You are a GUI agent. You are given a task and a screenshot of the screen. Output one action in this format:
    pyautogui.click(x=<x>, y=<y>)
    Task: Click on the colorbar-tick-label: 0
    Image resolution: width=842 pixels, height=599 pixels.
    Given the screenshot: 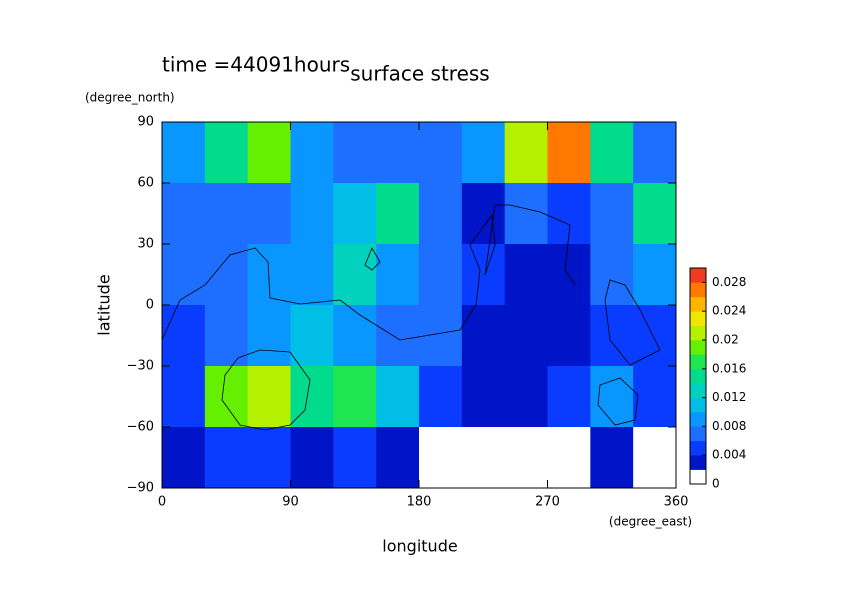 What is the action you would take?
    pyautogui.click(x=716, y=484)
    